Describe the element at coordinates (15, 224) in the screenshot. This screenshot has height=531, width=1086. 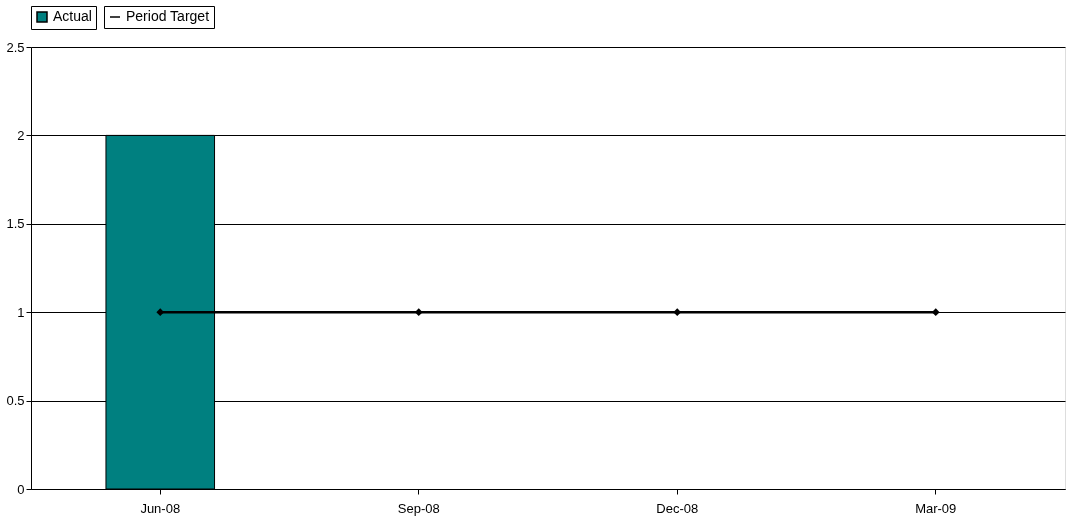
I see `y-tick-label: 1.5` at that location.